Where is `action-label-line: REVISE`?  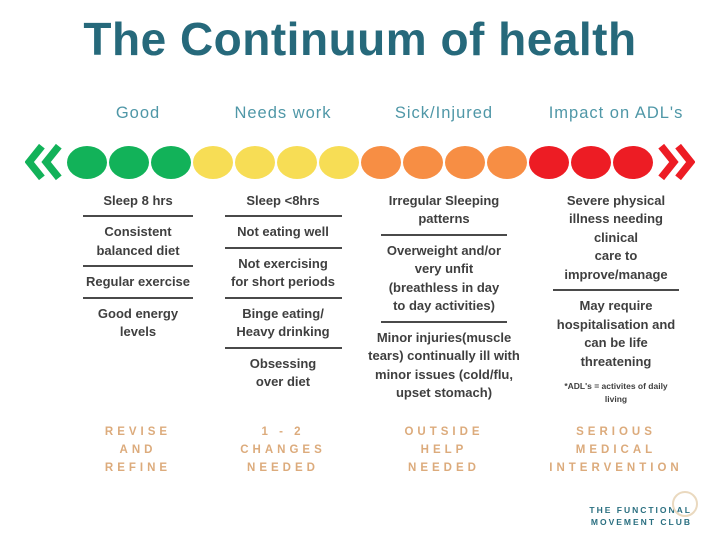
action-label-line: REVISE is located at coordinates (138, 432).